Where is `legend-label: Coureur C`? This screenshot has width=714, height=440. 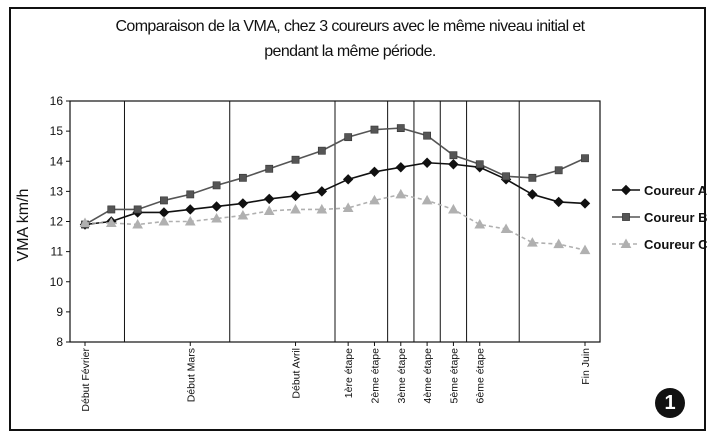
legend-label: Coureur C is located at coordinates (676, 244).